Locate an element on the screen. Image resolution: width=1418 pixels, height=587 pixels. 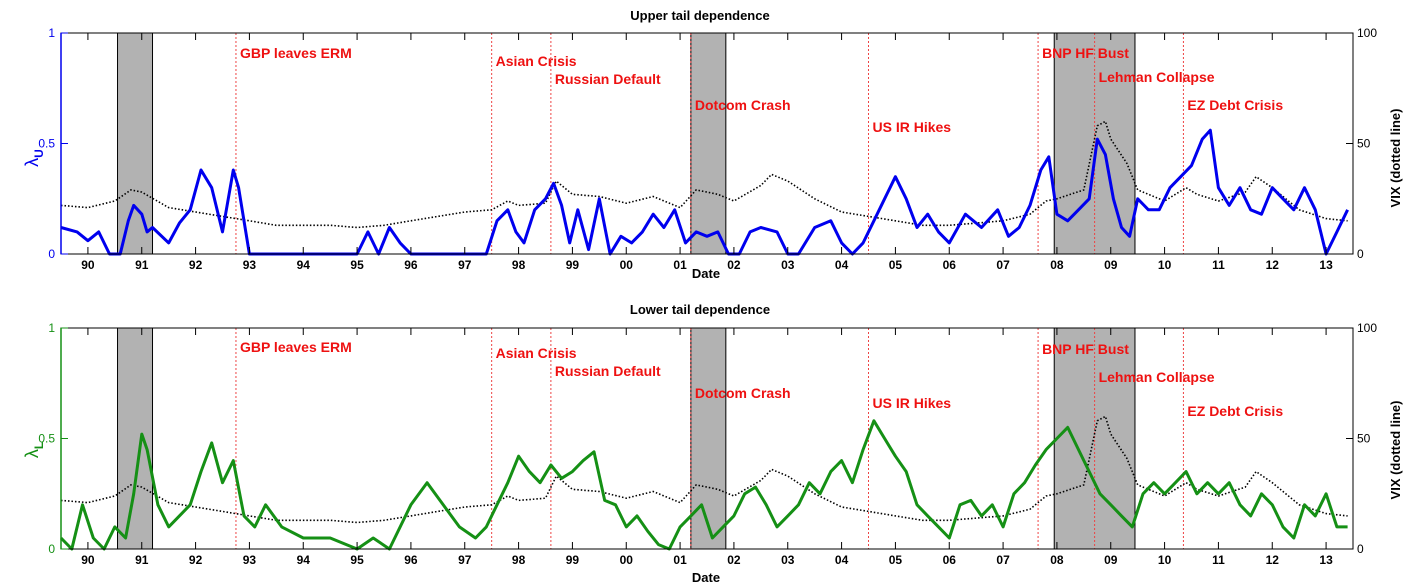
y-ticks: 00.51 is located at coordinates (53, 438).